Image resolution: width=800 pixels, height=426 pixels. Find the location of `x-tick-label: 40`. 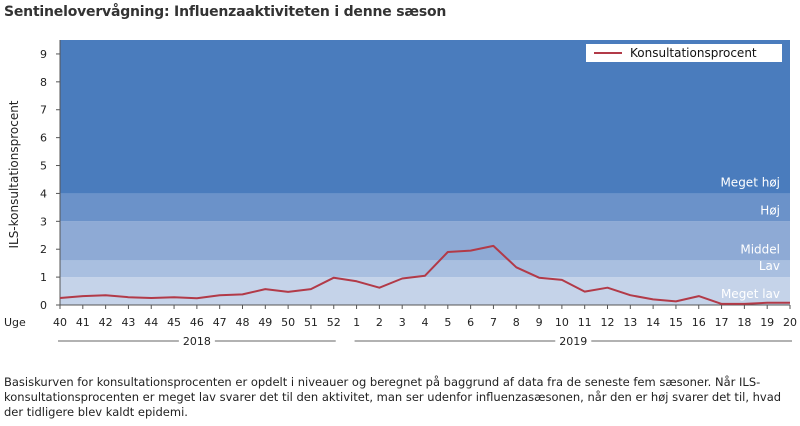

x-tick-label: 40 is located at coordinates (60, 322).